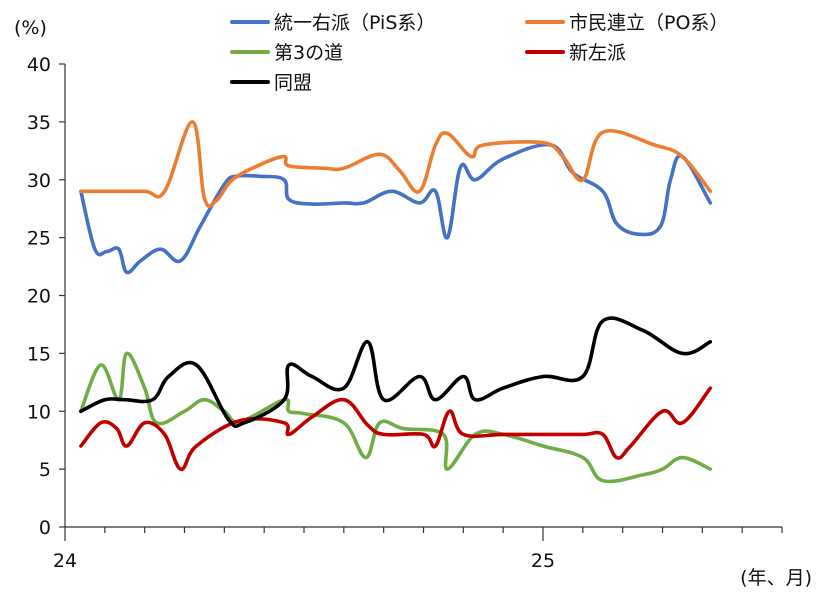  What do you see at coordinates (293, 83) in the screenshot?
I see `legend-label: 同盟` at bounding box center [293, 83].